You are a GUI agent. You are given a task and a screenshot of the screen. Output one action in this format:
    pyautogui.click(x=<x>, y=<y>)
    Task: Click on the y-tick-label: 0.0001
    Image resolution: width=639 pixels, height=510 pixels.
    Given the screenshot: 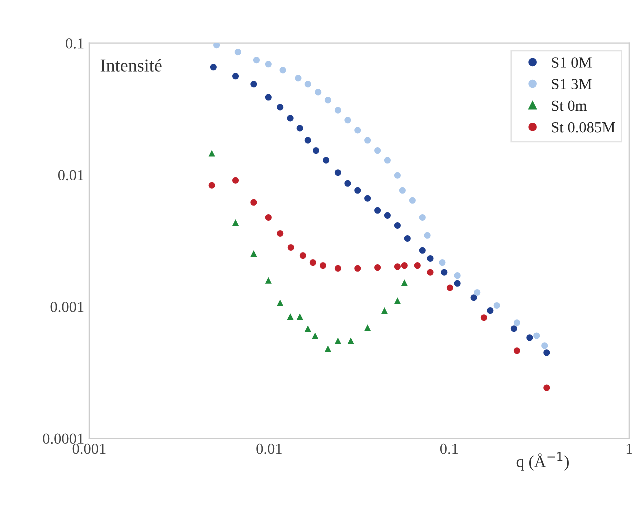 What is the action you would take?
    pyautogui.click(x=63, y=439)
    